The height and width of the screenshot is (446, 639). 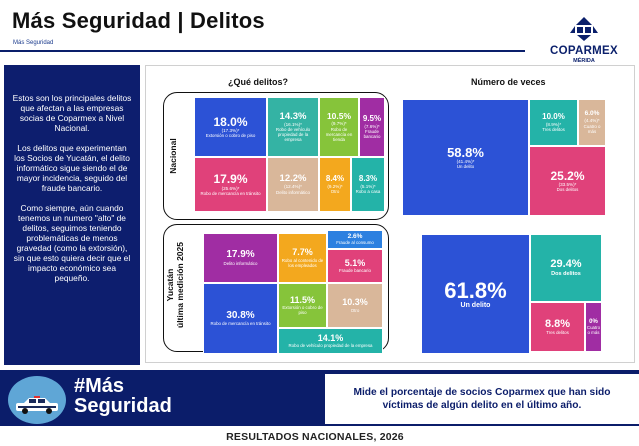 What do you see at coordinates (355, 271) in the screenshot?
I see `cell-label: Fraude bancario` at bounding box center [355, 271].